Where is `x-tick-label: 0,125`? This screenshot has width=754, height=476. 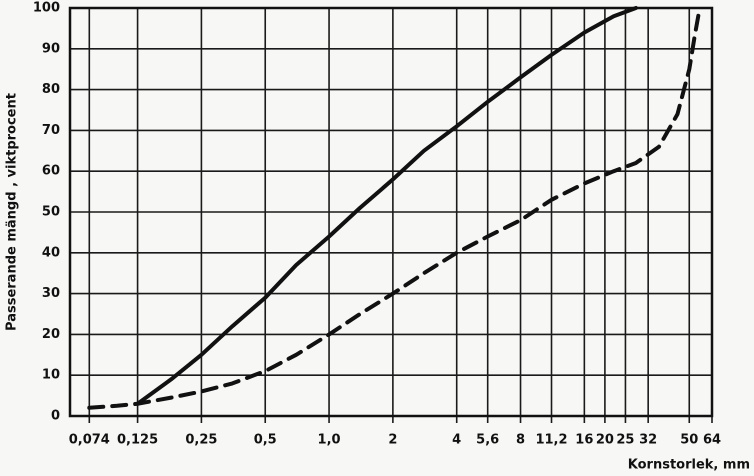 x-tick-label: 0,125 is located at coordinates (137, 440).